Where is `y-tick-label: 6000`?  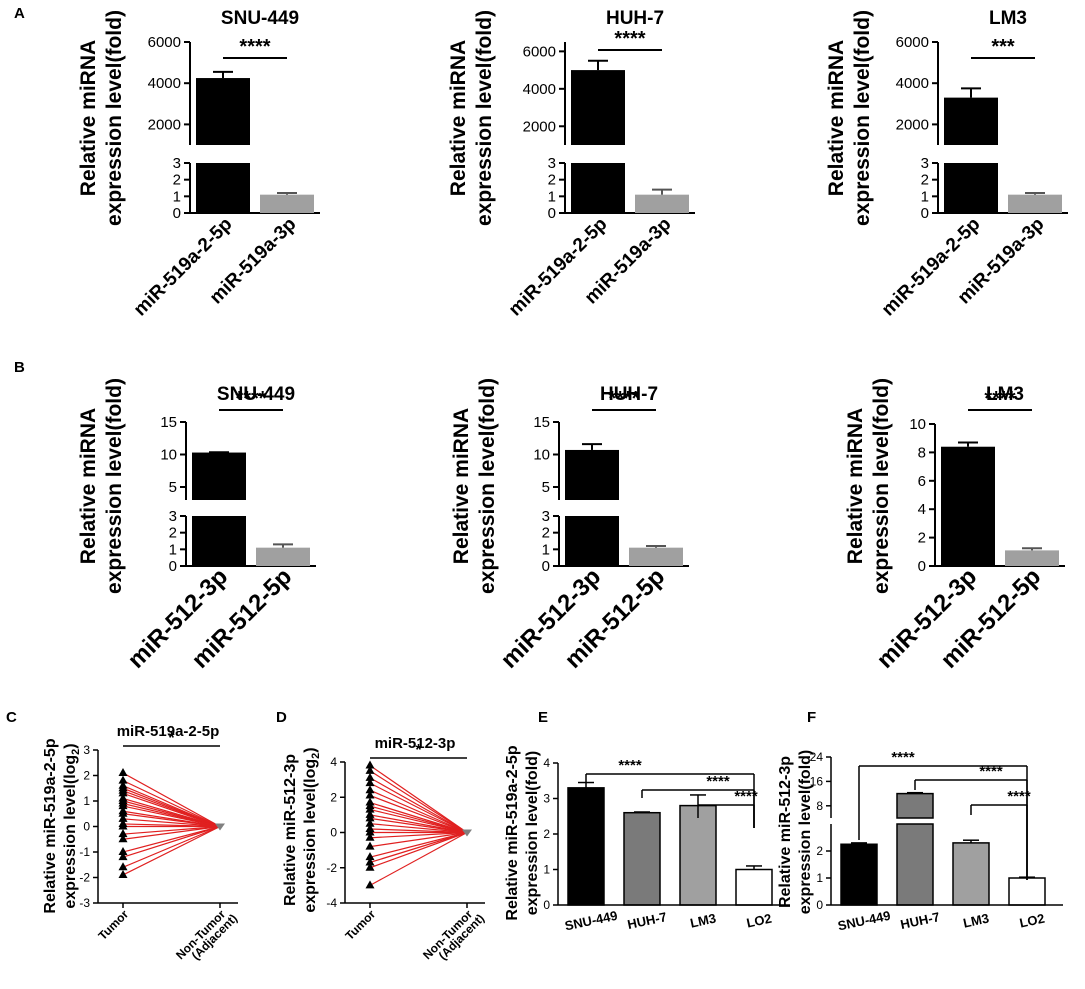
y-tick-label: 6000 is located at coordinates (164, 42).